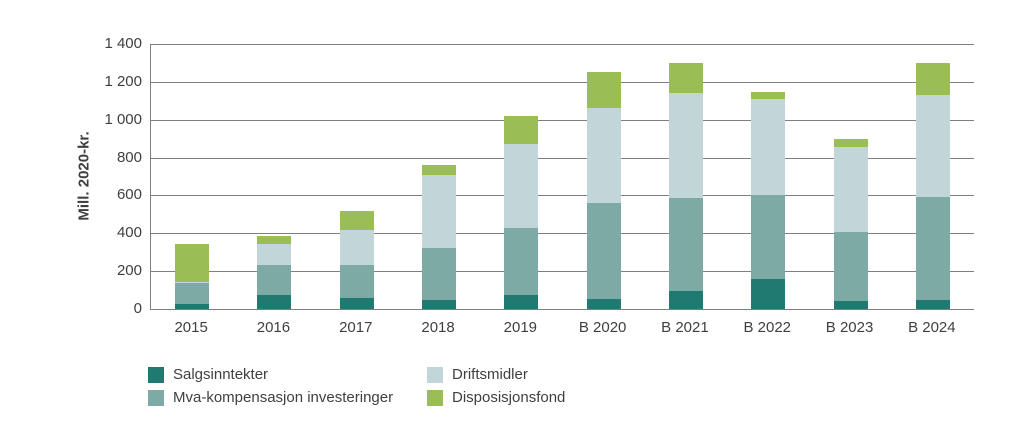 The height and width of the screenshot is (431, 1021). Describe the element at coordinates (932, 327) in the screenshot. I see `x-tick-label: B 2024` at that location.